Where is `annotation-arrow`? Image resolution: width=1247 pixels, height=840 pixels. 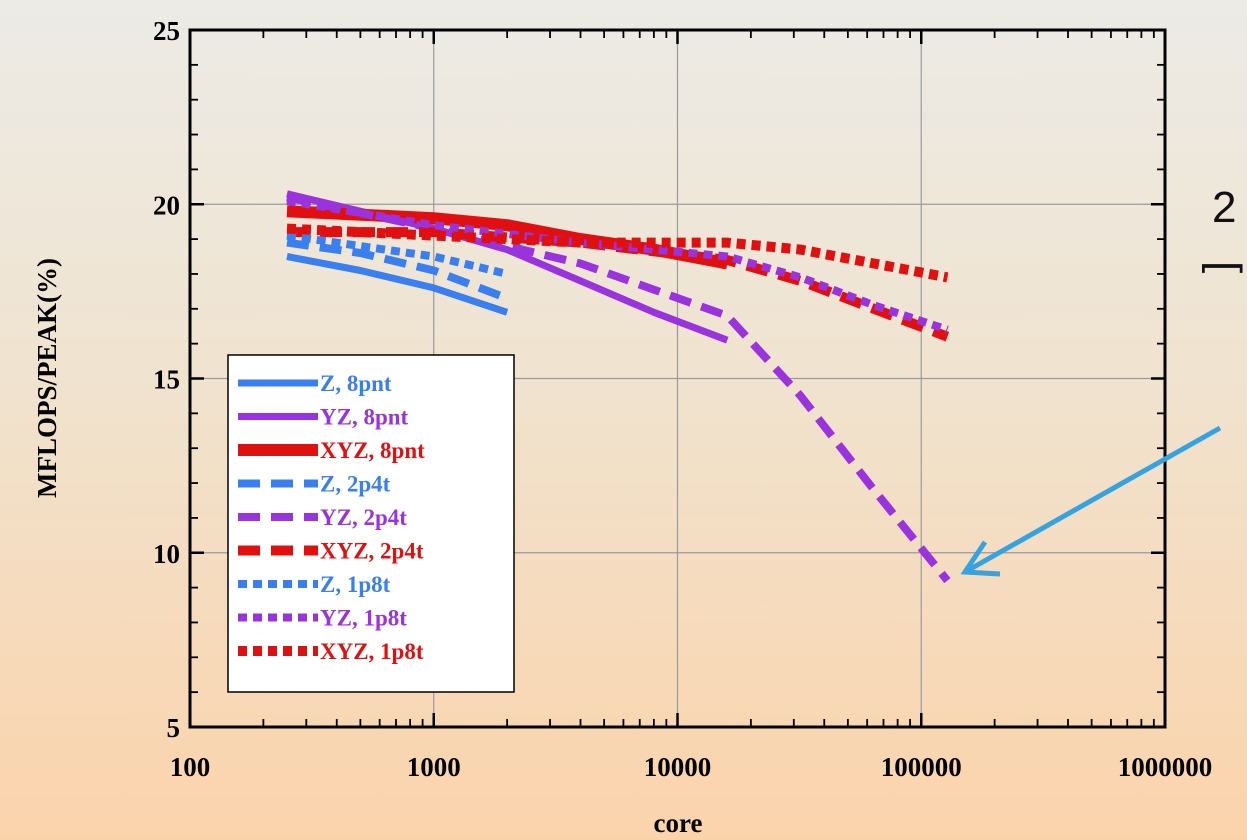
annotation-arrow is located at coordinates (1092, 500).